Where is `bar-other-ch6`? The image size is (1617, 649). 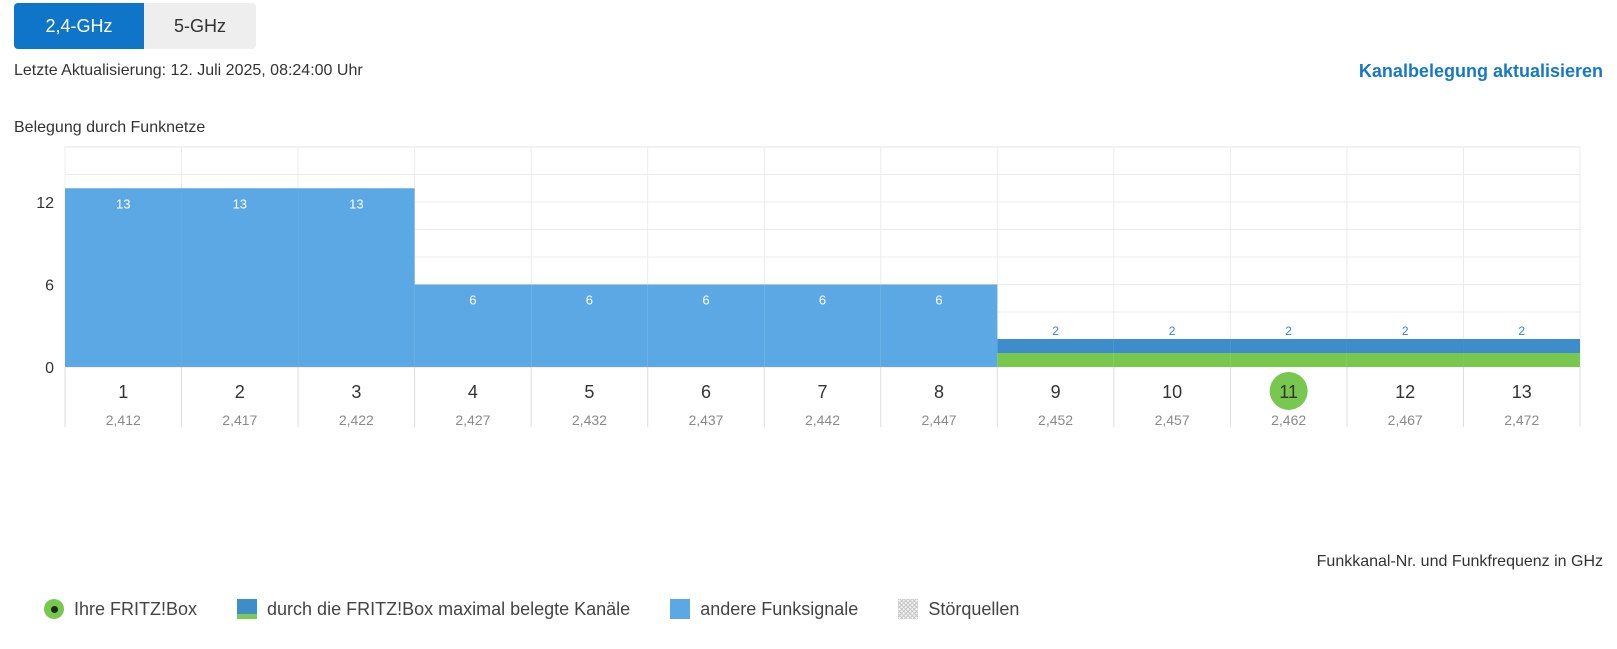
bar-other-ch6 is located at coordinates (706, 325).